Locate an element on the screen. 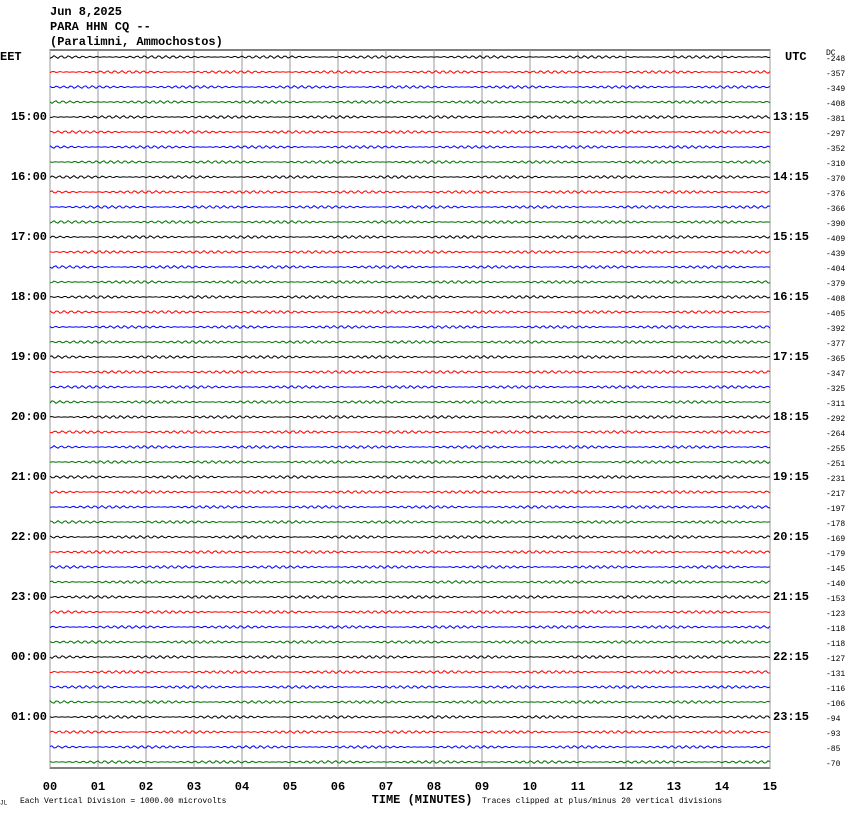  dc-value: -365 is located at coordinates (835, 359).